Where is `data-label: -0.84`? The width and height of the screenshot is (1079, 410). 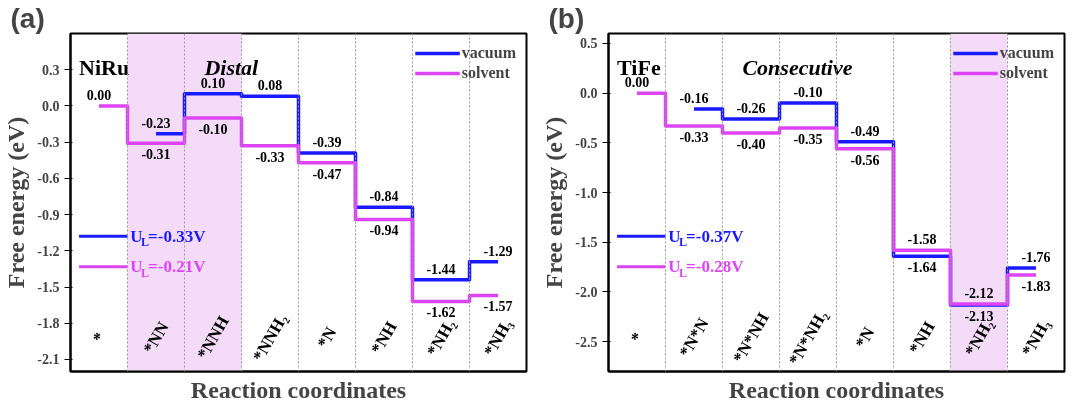 data-label: -0.84 is located at coordinates (384, 197).